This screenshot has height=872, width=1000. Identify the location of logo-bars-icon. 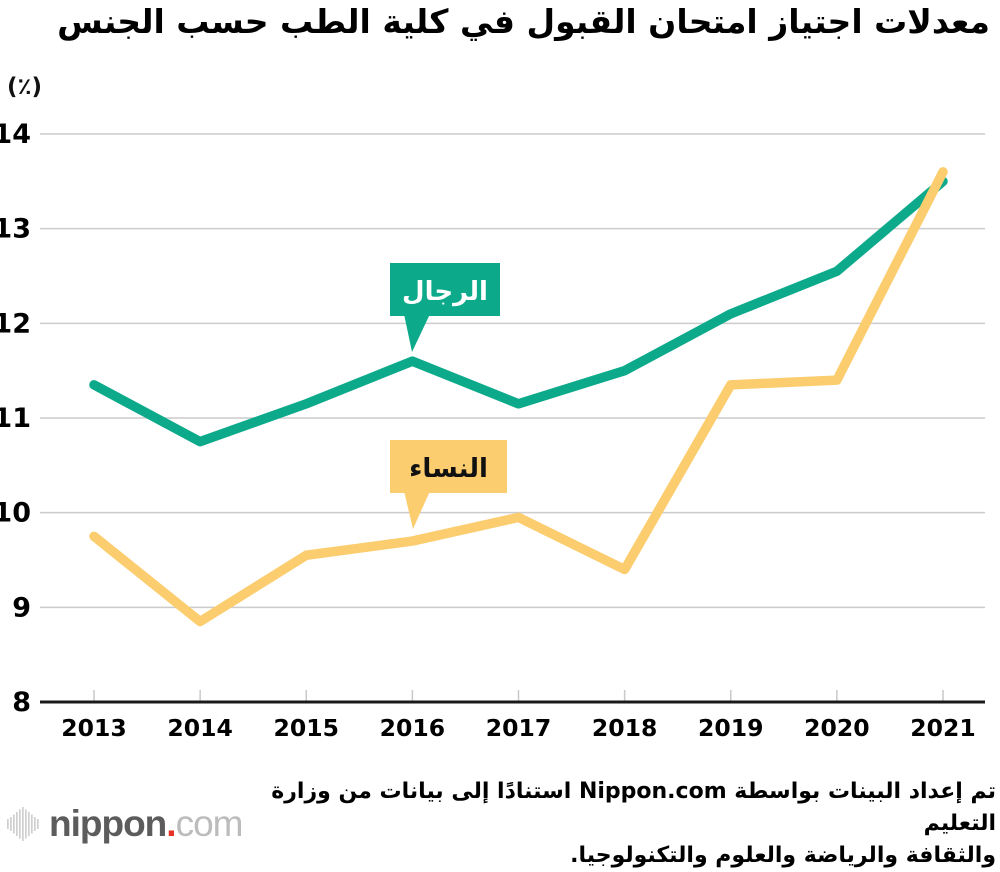
(23, 824).